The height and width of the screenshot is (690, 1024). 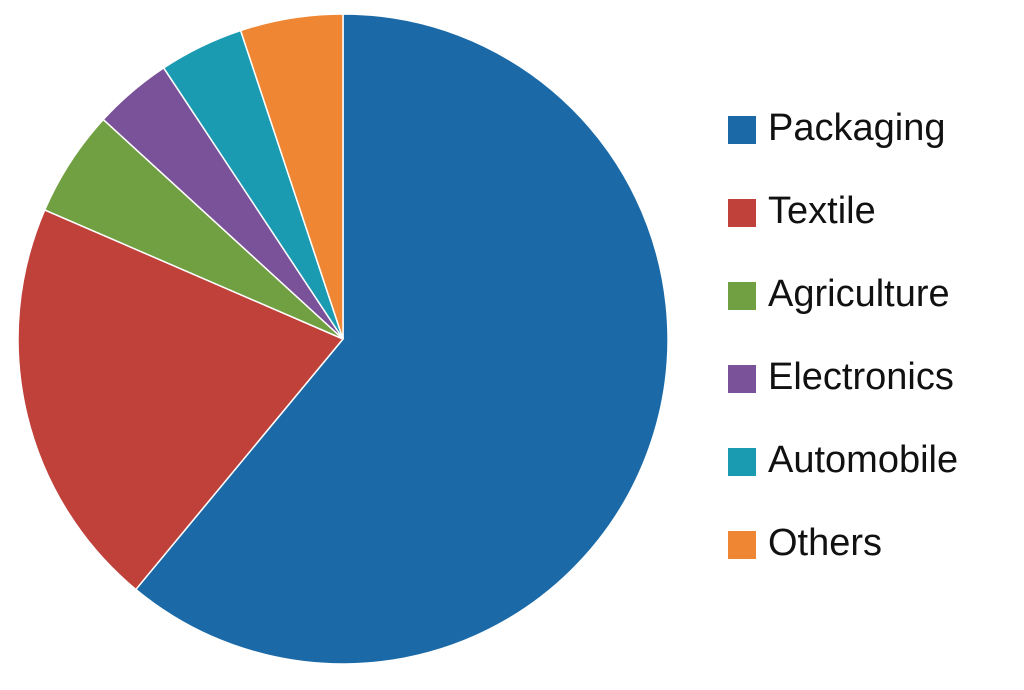 I want to click on legend-label: Packaging, so click(x=856, y=128).